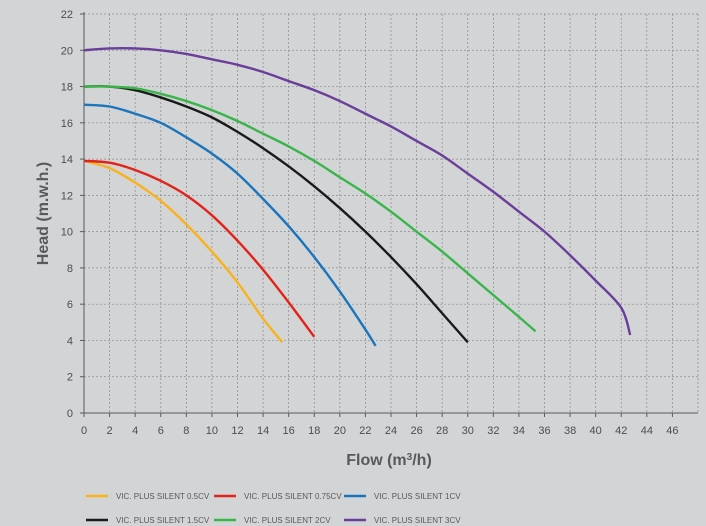 The height and width of the screenshot is (526, 706). I want to click on x-tick-label: 24, so click(391, 431).